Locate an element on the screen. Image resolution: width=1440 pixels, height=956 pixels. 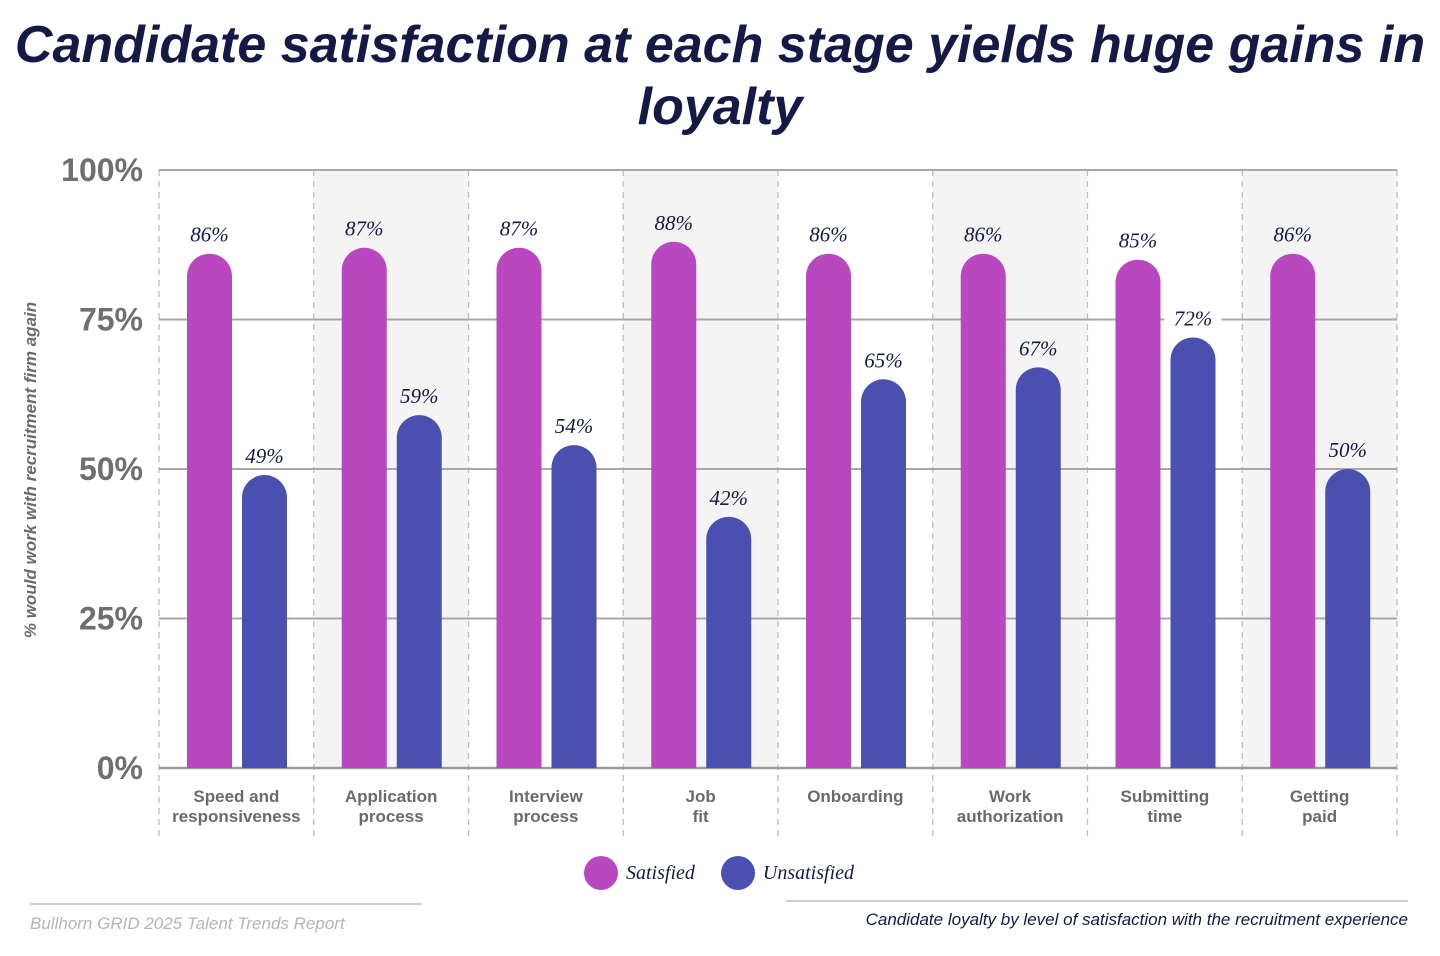
footer-rule-right is located at coordinates (1097, 901).